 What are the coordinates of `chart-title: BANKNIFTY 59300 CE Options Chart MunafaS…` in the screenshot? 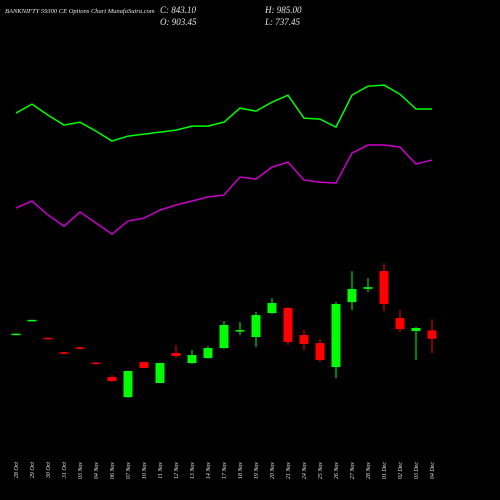 It's located at (80, 11).